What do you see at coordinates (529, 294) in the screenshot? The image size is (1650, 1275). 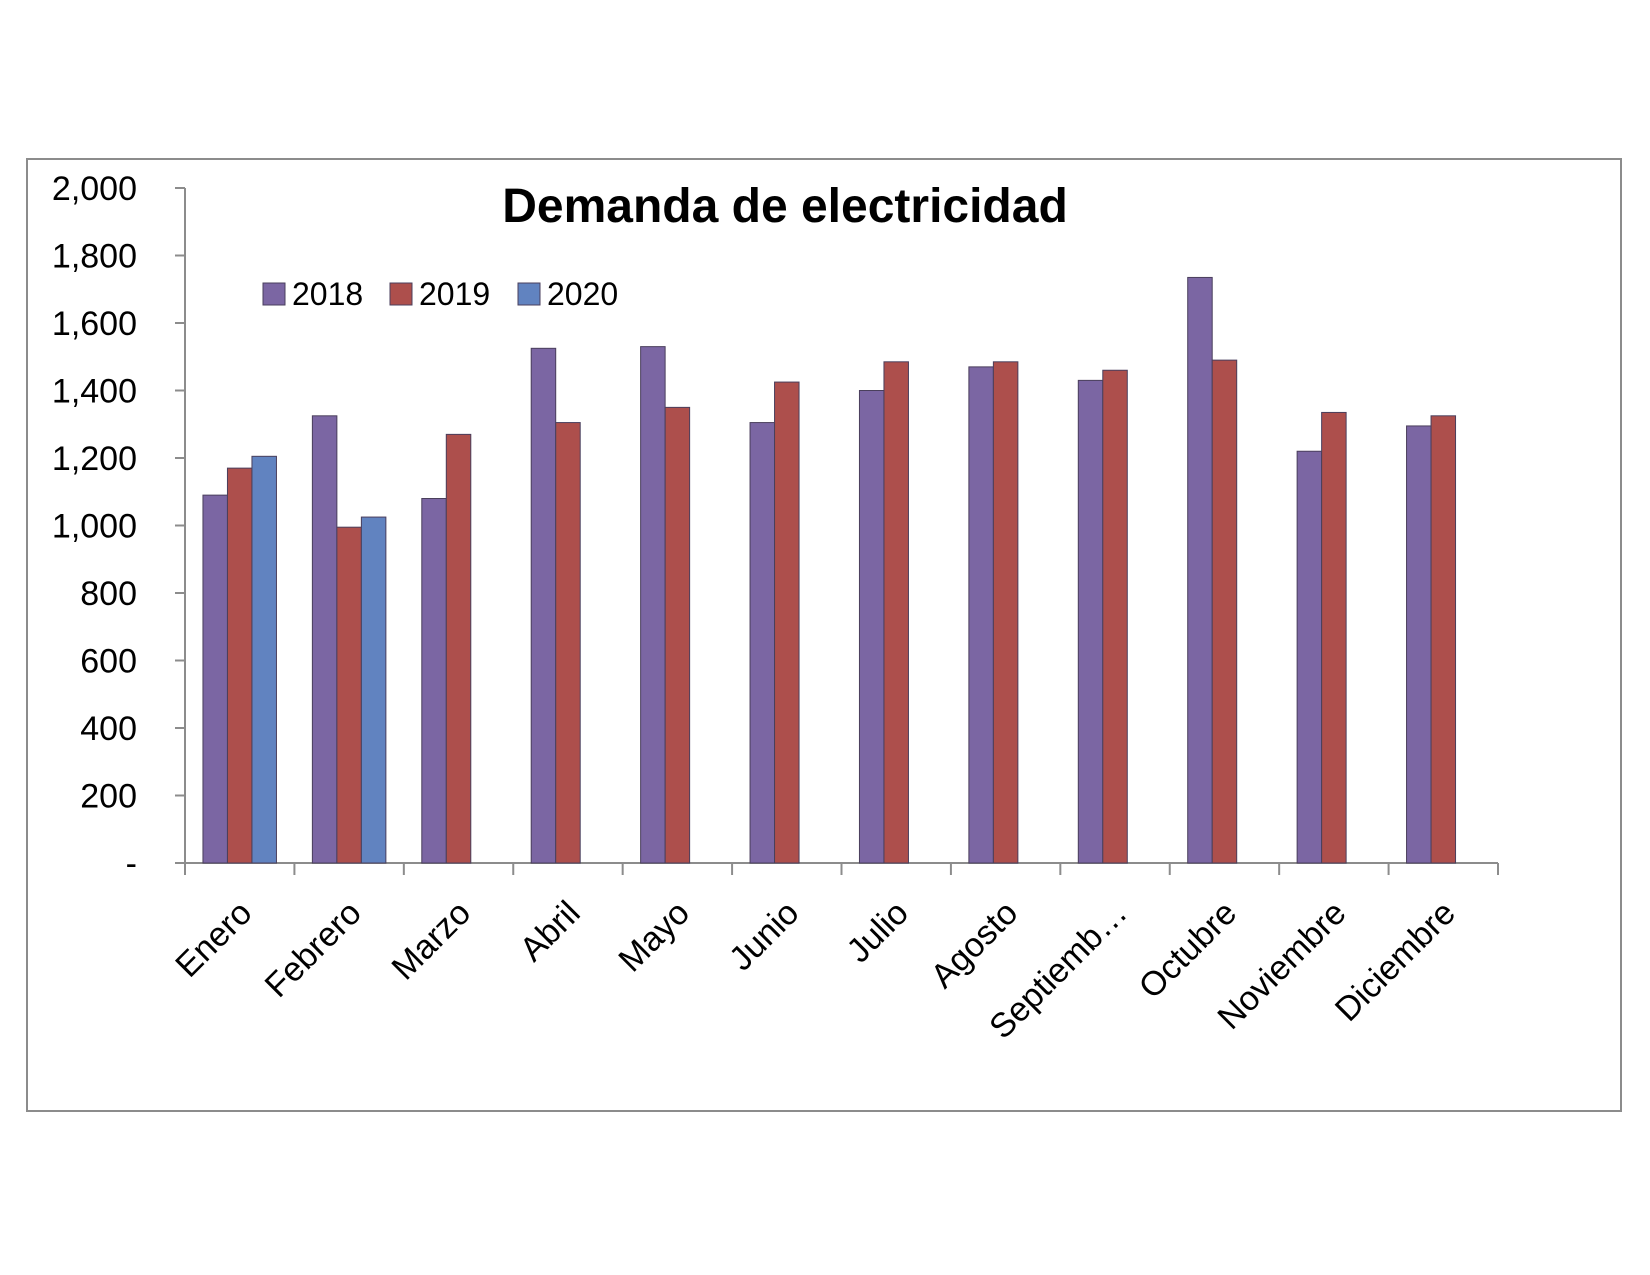 I see `legend-swatch-2020` at bounding box center [529, 294].